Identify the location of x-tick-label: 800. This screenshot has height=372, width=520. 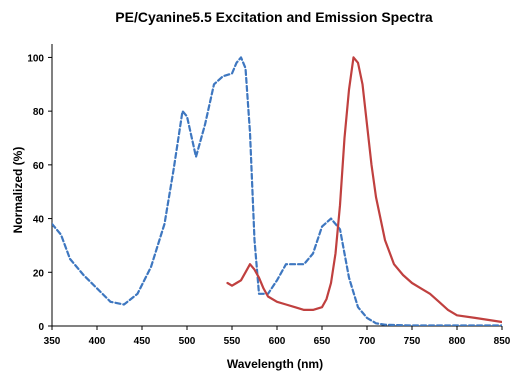
(457, 341).